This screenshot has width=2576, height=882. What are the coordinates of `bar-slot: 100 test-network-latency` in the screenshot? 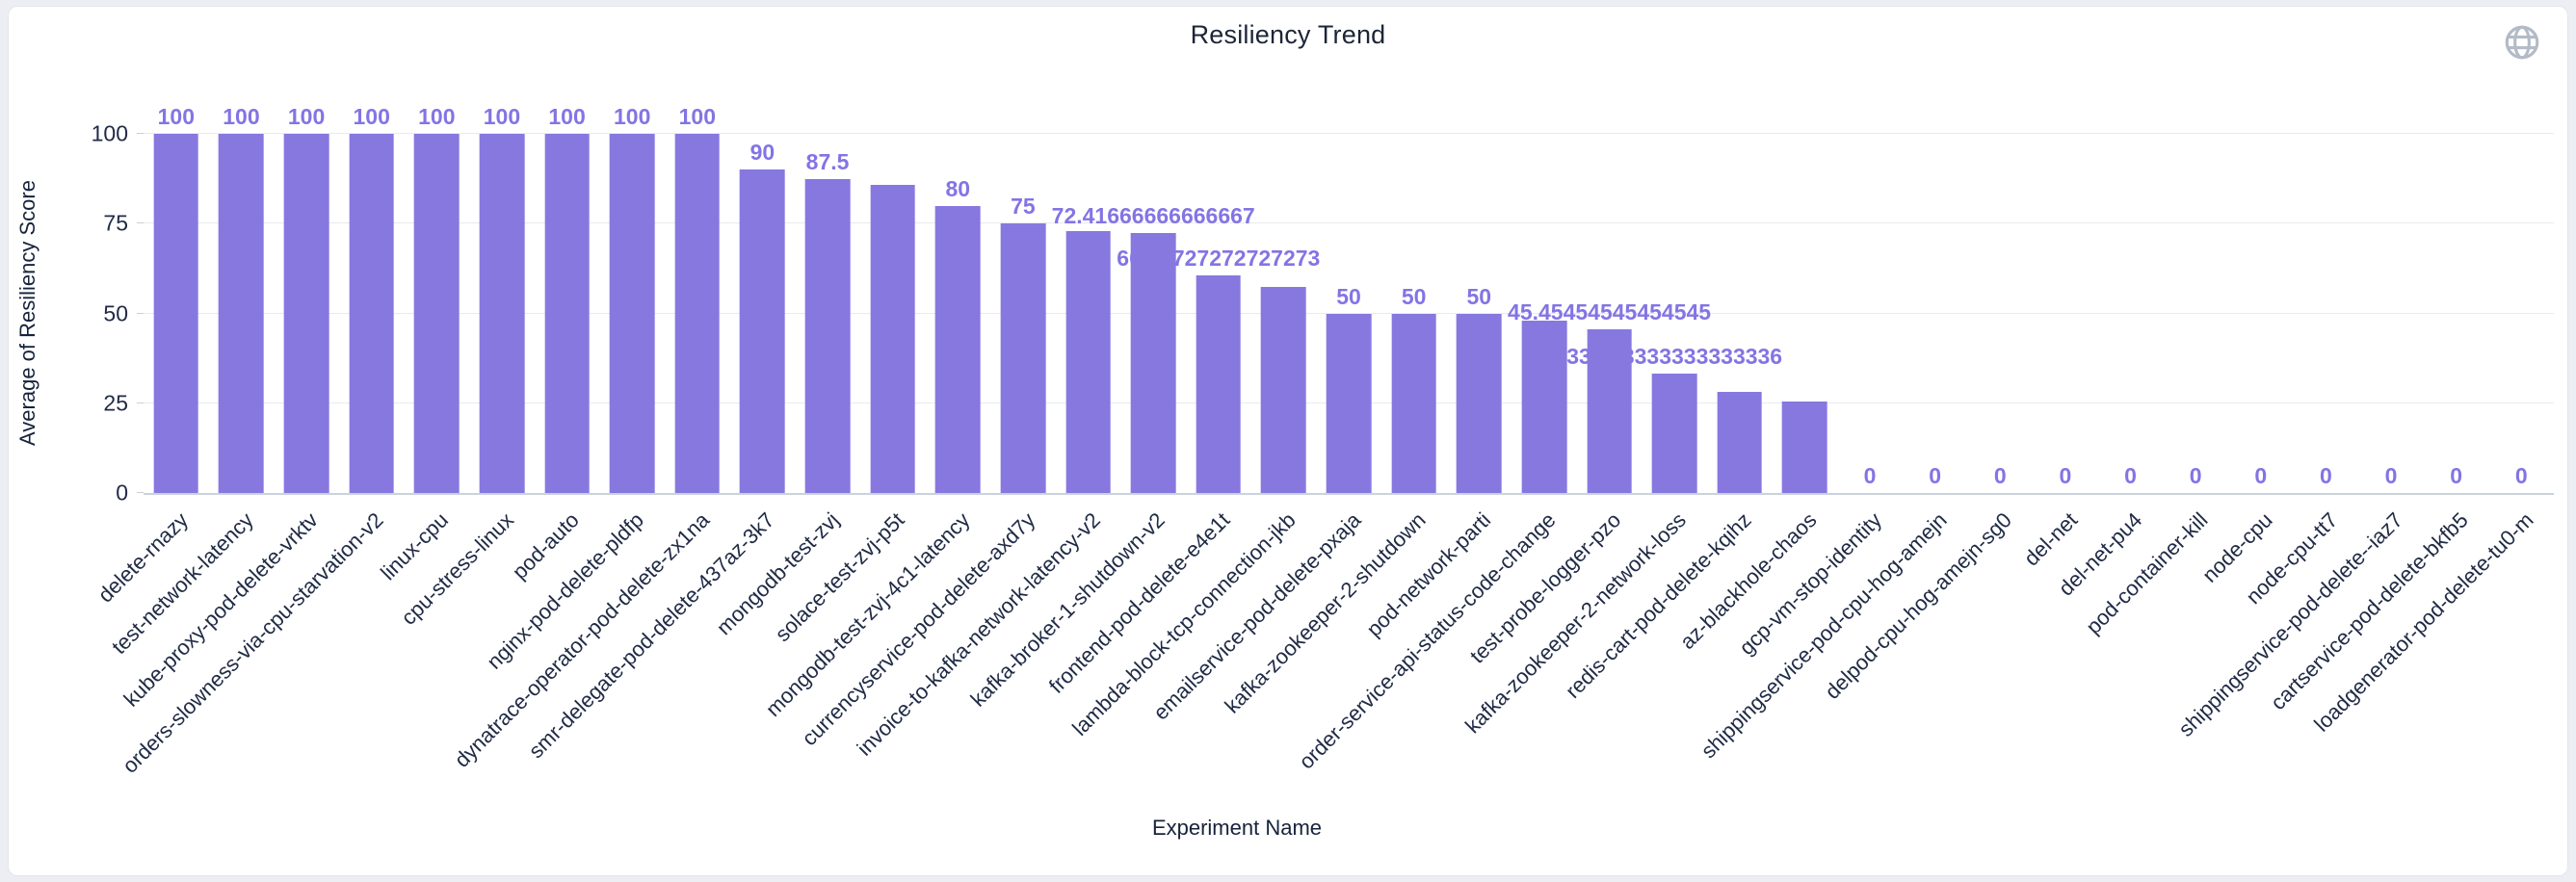 It's located at (191, 382).